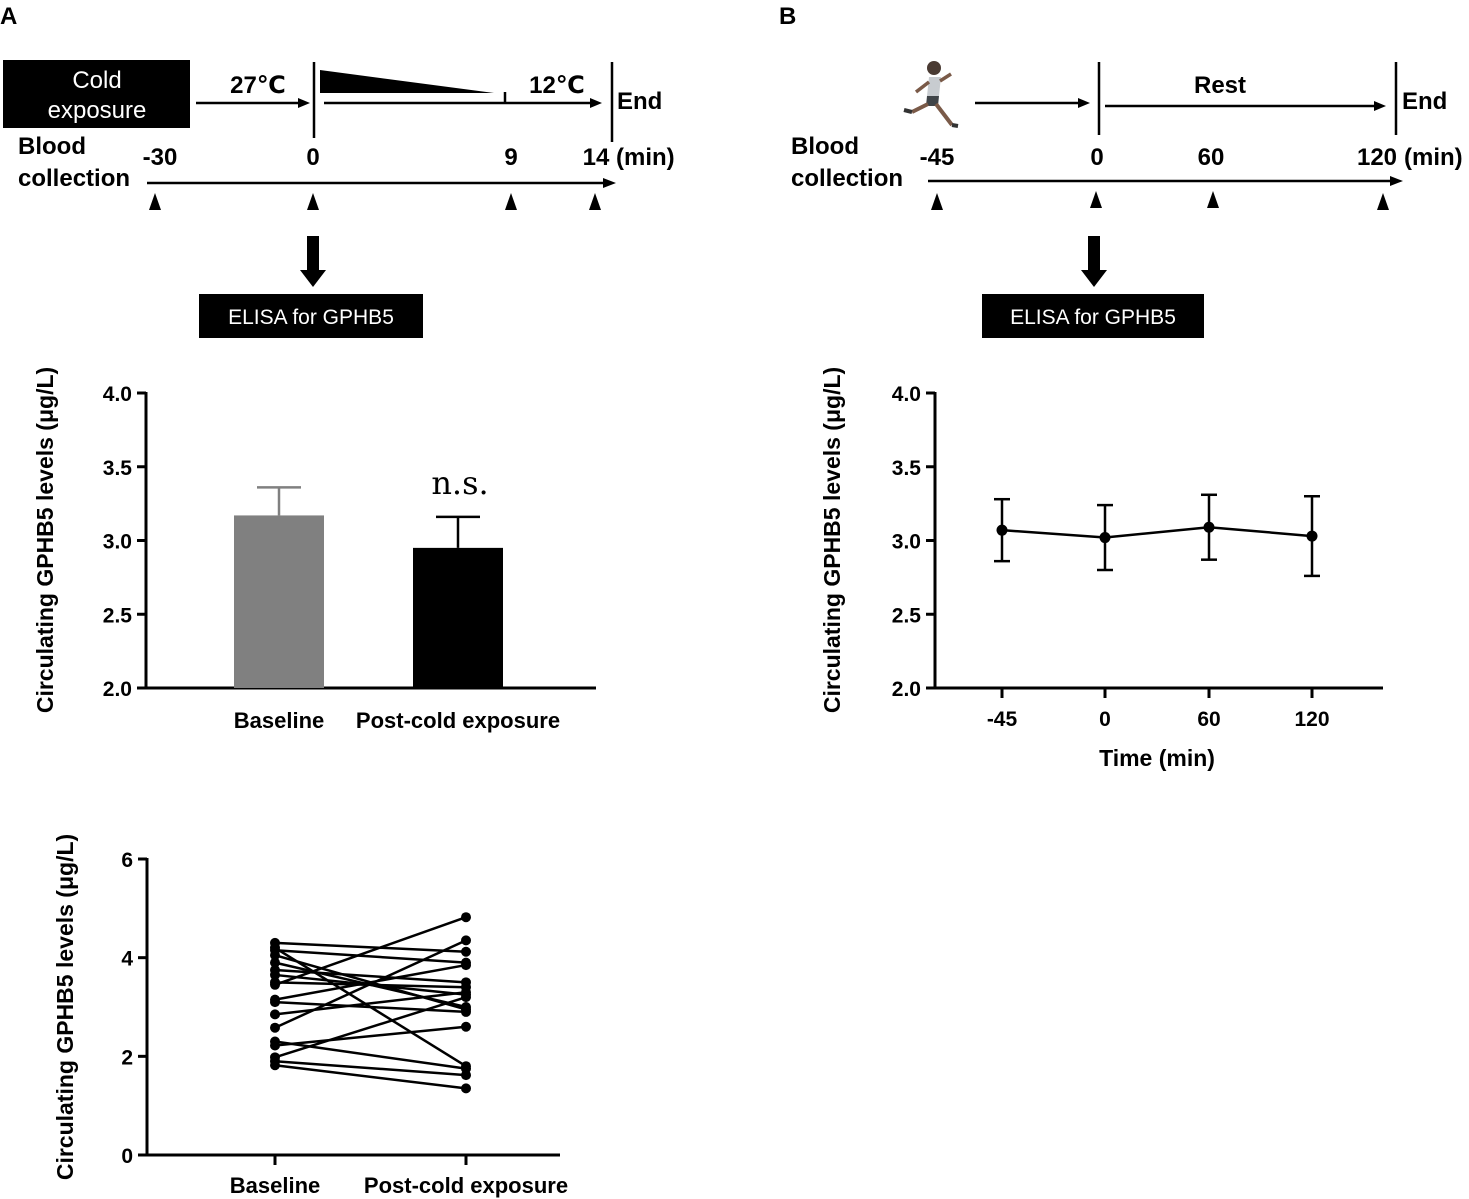  What do you see at coordinates (1208, 719) in the screenshot?
I see `line-chart-b-x-tick-label: 60` at bounding box center [1208, 719].